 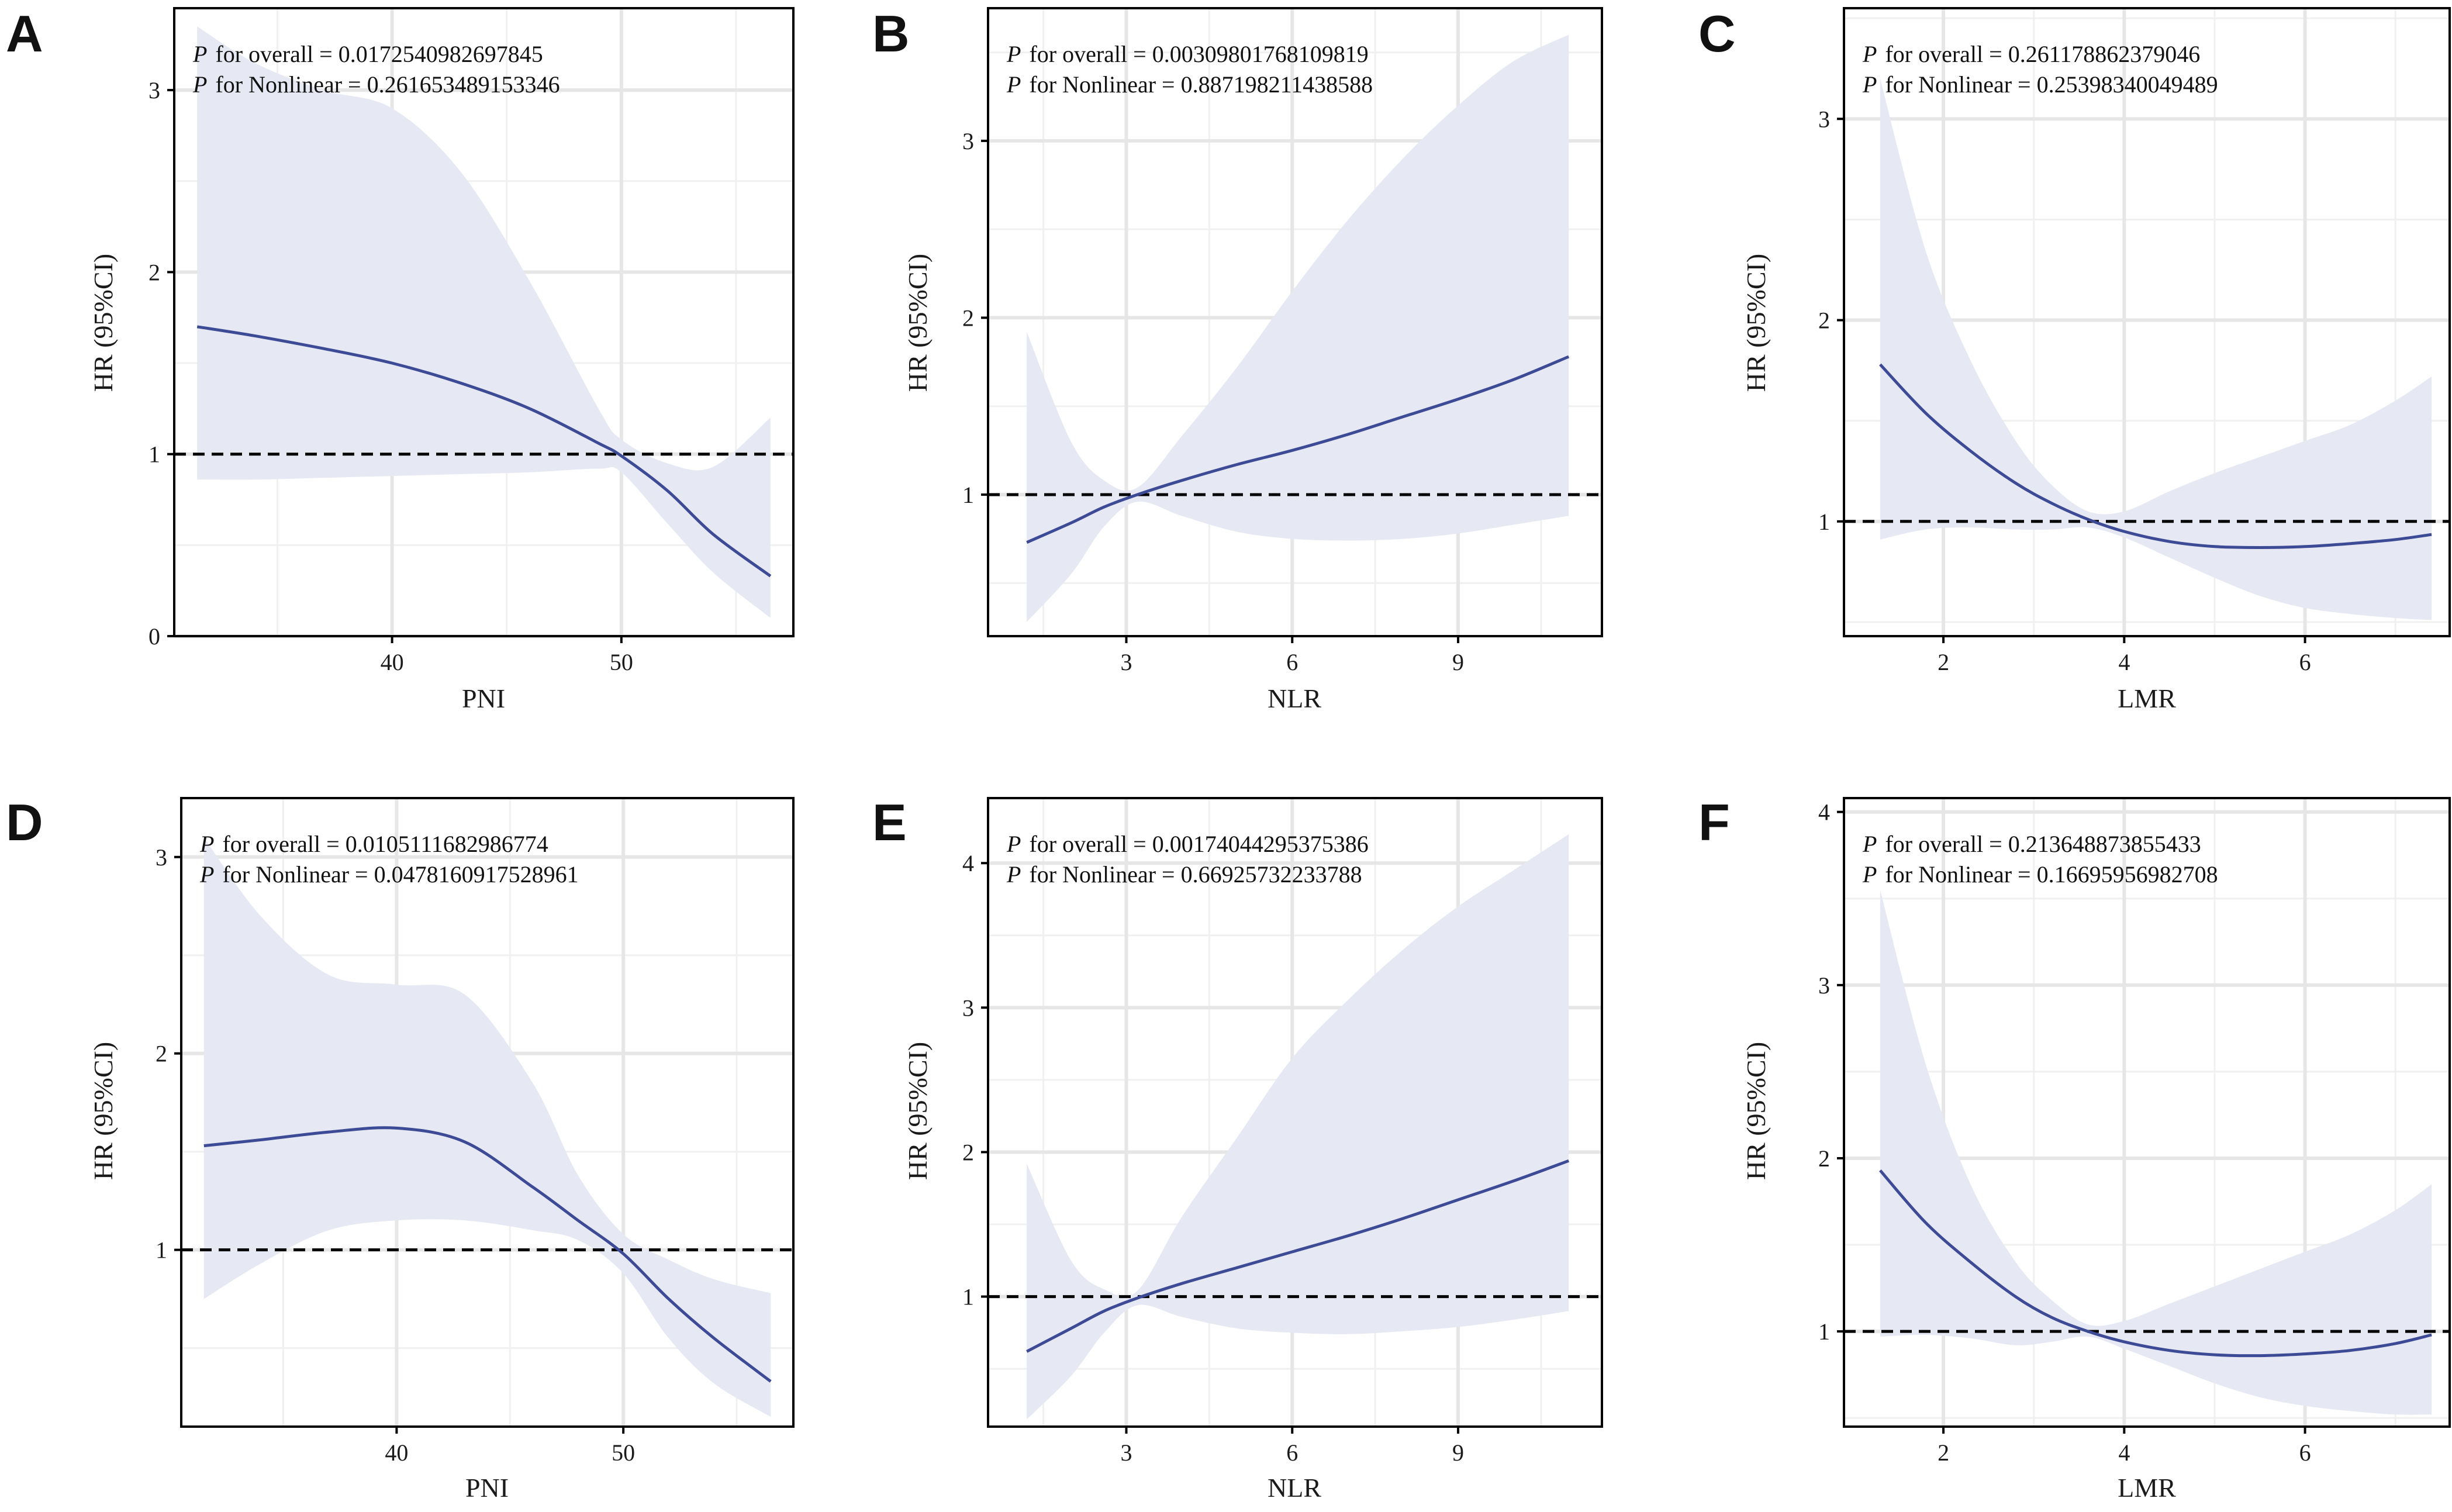 I want to click on panel-letter: D, so click(x=25, y=822).